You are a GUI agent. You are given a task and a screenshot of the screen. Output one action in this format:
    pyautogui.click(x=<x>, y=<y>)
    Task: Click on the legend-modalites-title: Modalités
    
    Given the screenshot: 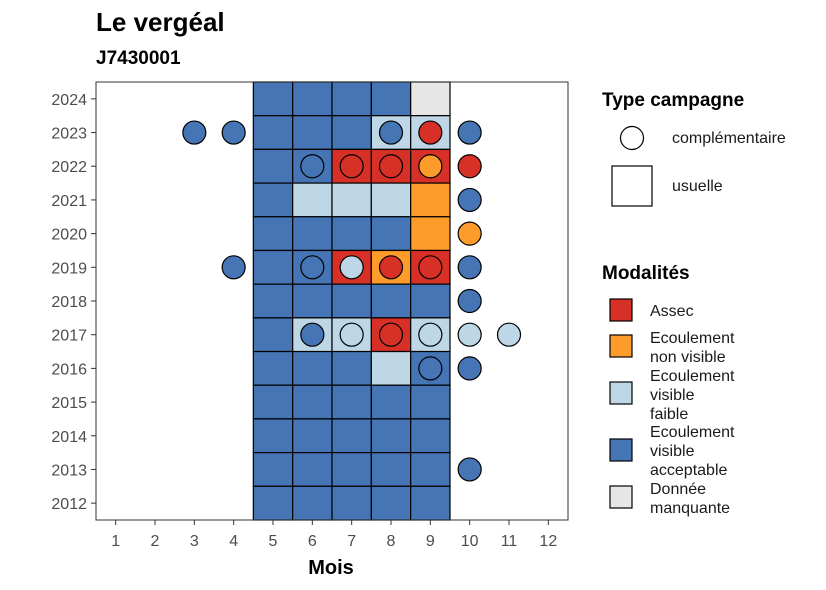 What is the action you would take?
    pyautogui.click(x=646, y=273)
    